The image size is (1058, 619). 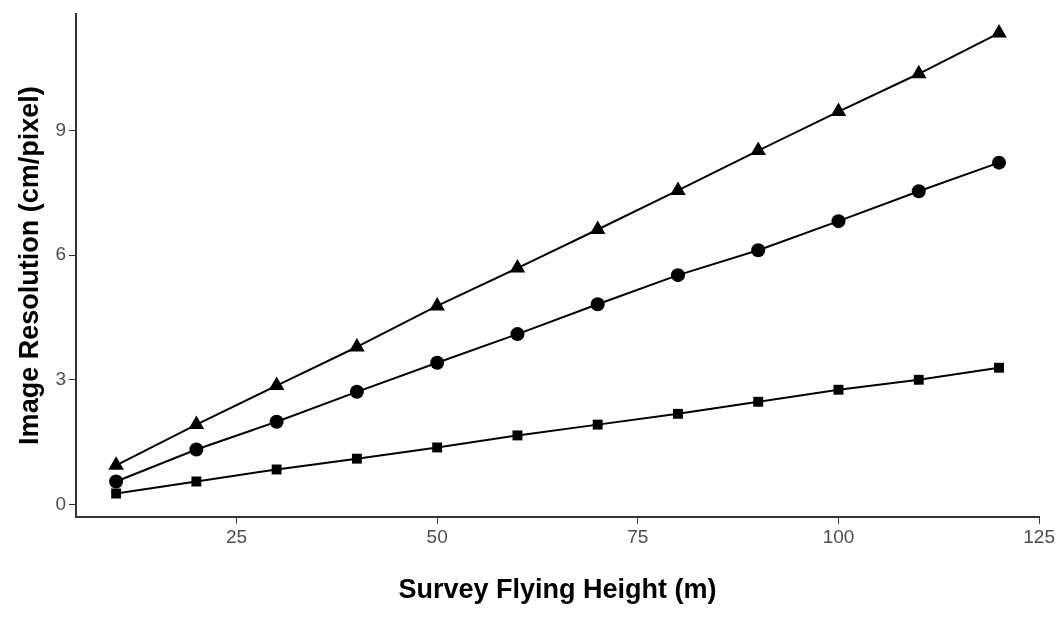 What do you see at coordinates (60, 379) in the screenshot?
I see `y-tick-label: 3` at bounding box center [60, 379].